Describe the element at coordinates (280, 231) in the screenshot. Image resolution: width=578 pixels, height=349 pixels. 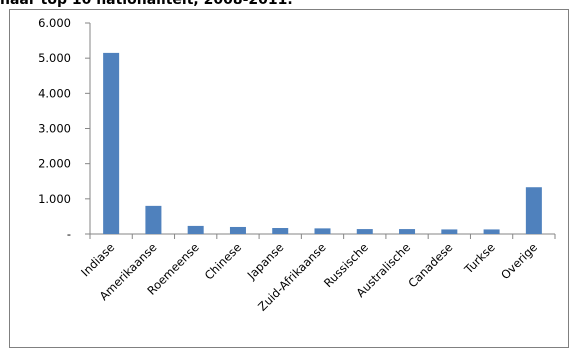
I see `bar-japanse` at that location.